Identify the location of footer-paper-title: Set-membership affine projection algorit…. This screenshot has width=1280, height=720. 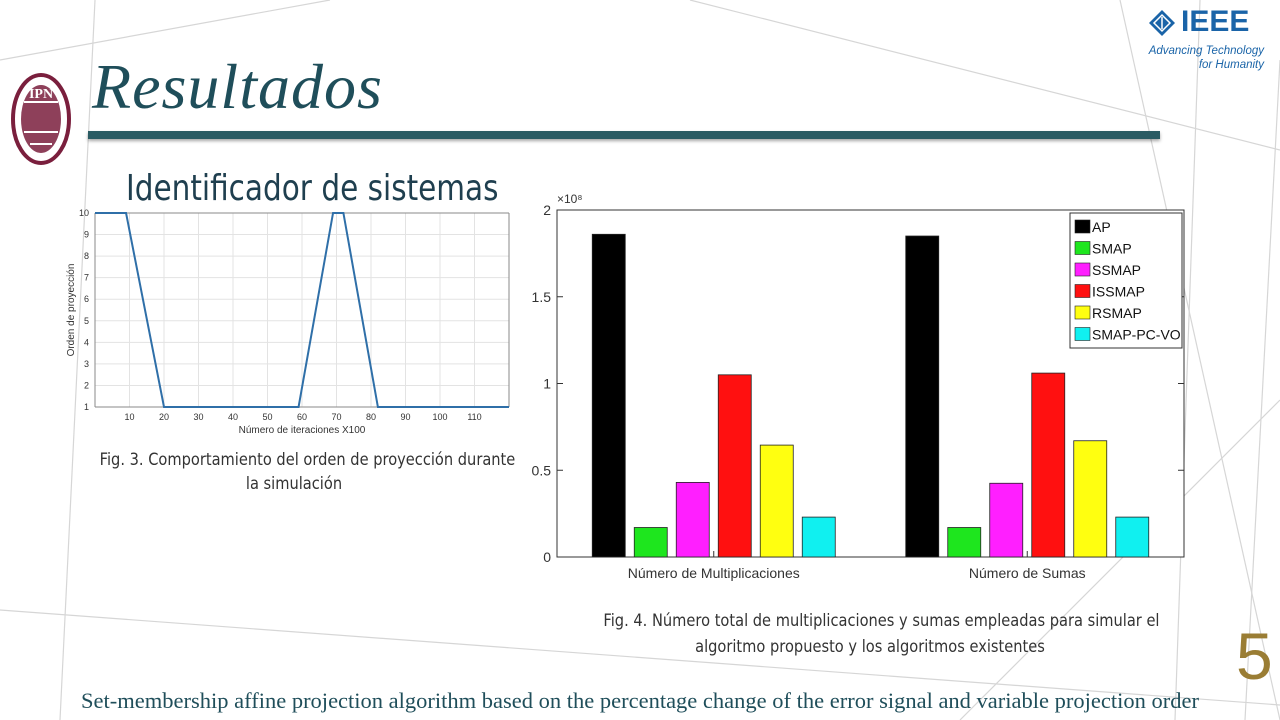
(640, 700).